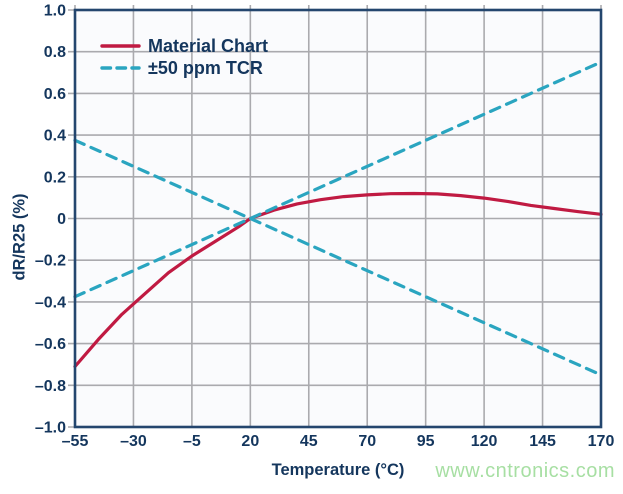  I want to click on x-tick-label: 170, so click(601, 441).